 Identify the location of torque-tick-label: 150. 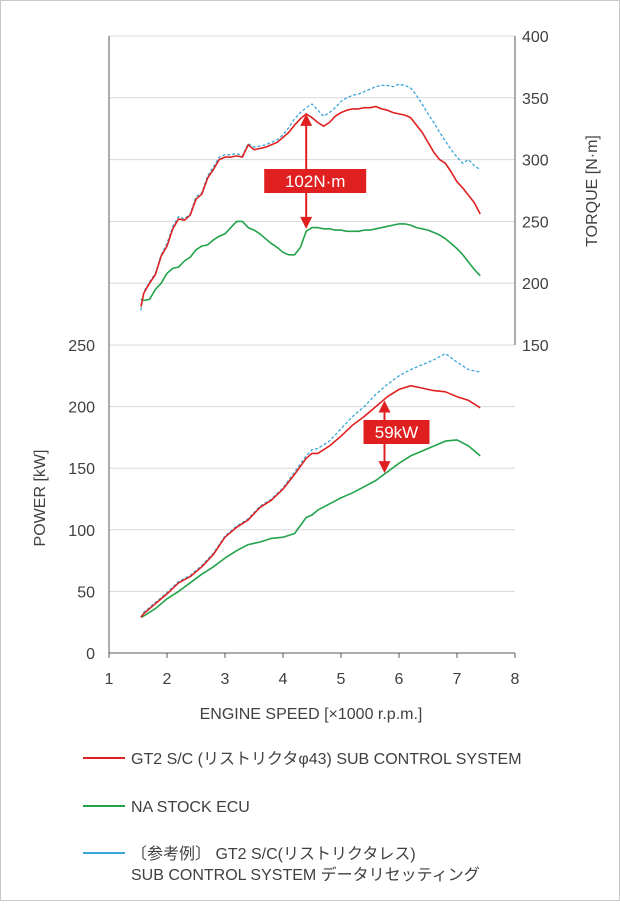
(535, 346).